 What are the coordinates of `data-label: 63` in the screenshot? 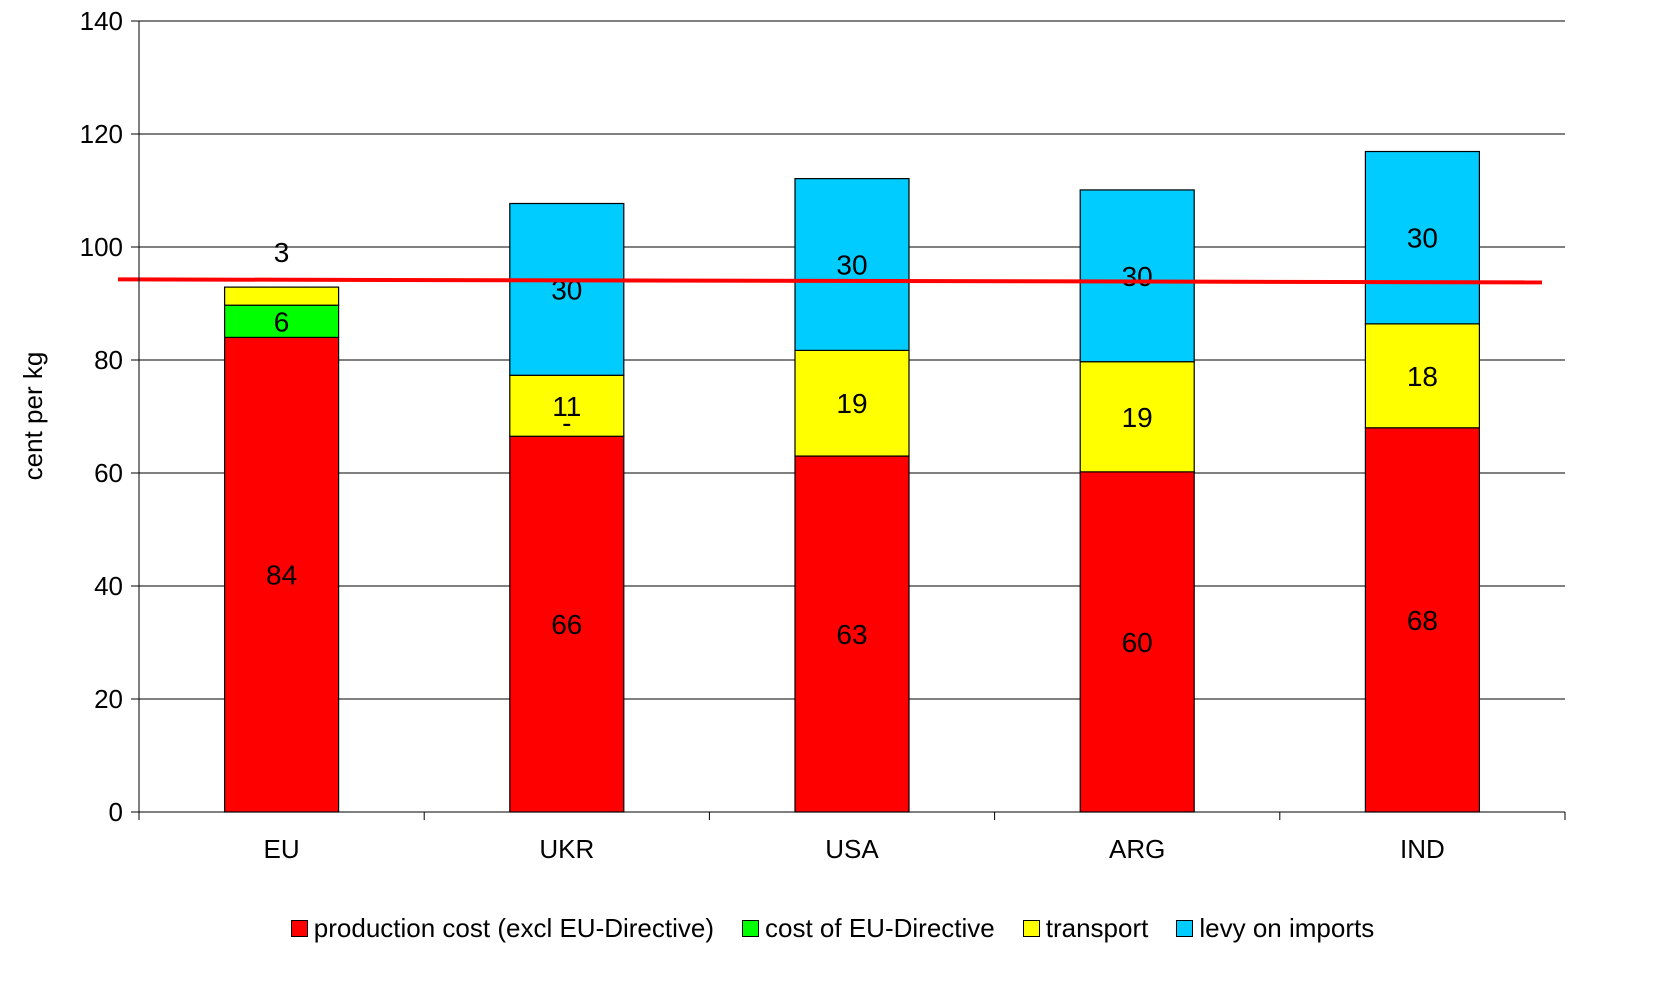 It's located at (851, 634).